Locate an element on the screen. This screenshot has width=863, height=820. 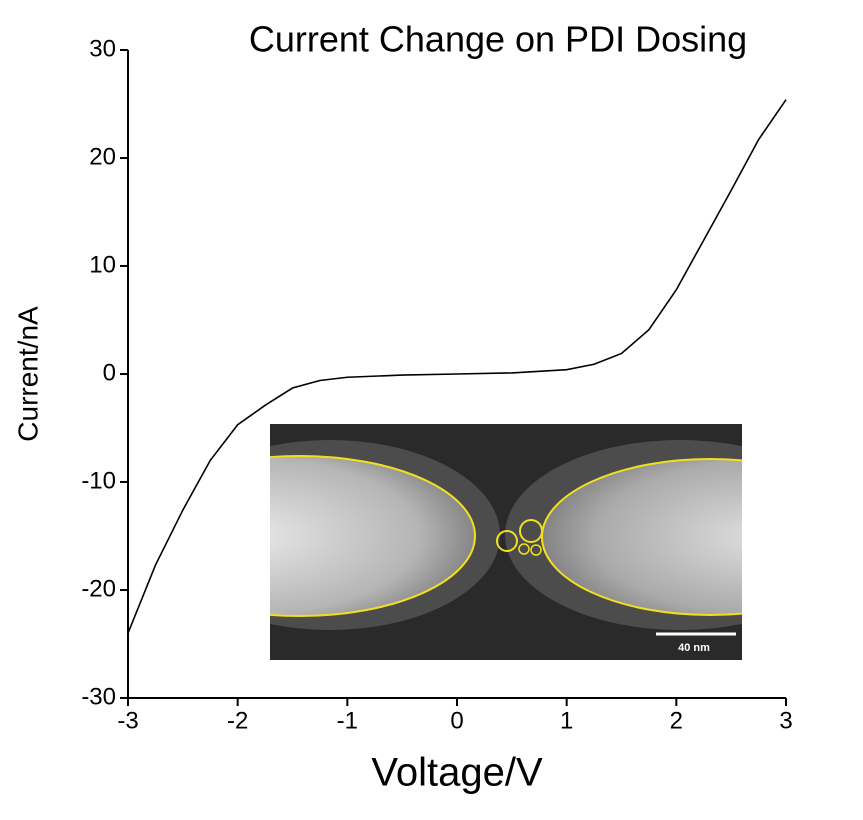
x-tick-label: -2 is located at coordinates (237, 720).